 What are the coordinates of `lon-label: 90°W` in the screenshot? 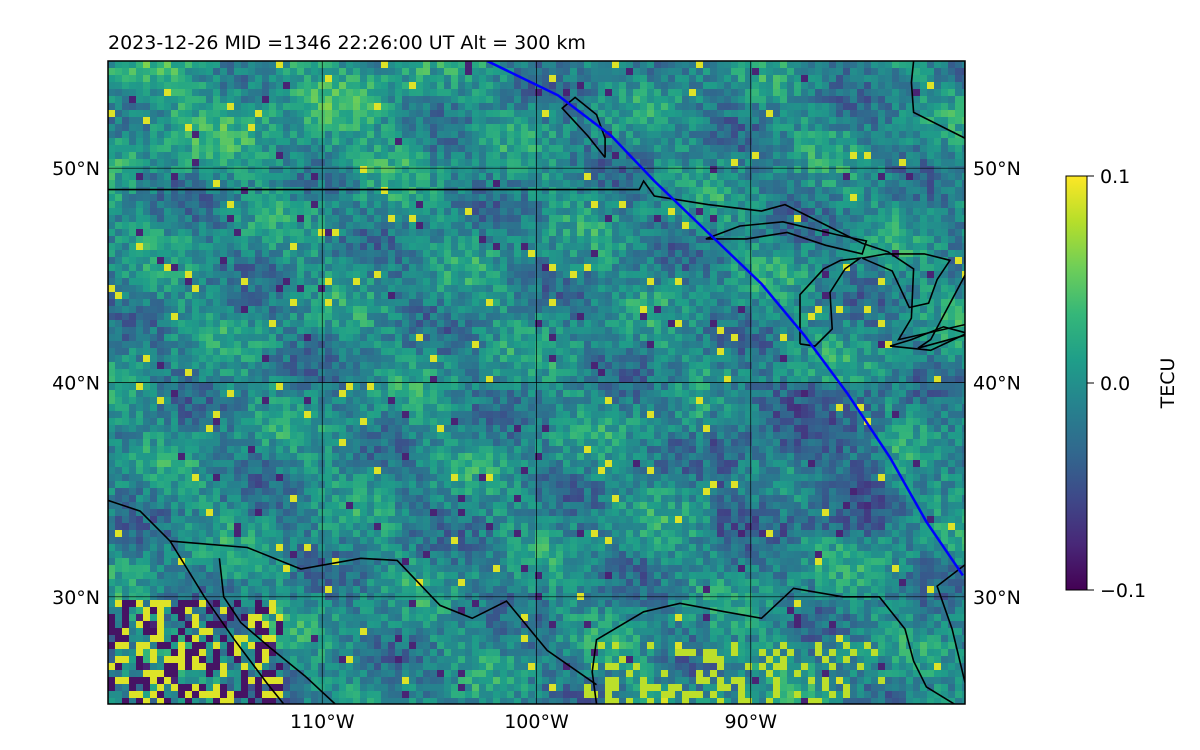 It's located at (751, 722).